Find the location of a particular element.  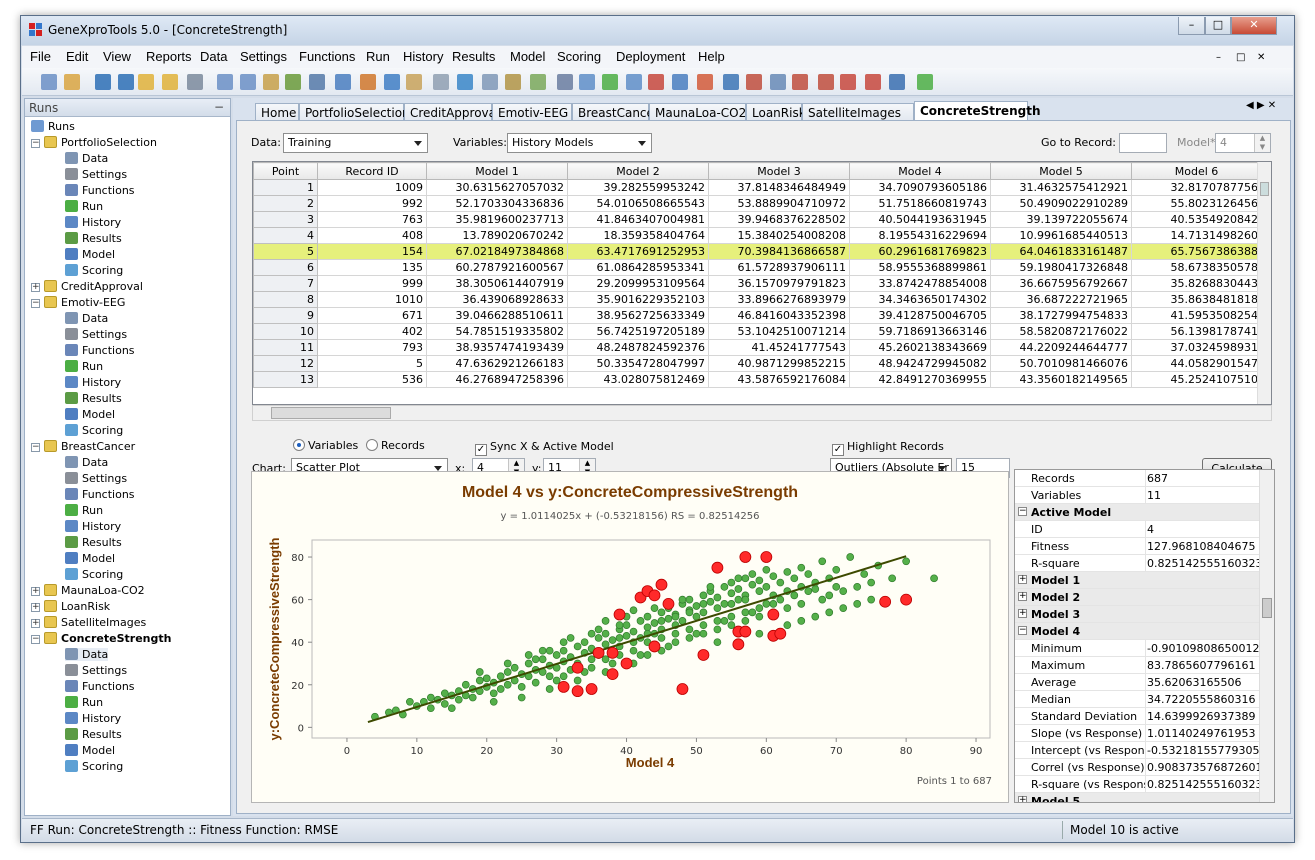

menu-data: Data is located at coordinates (214, 56).